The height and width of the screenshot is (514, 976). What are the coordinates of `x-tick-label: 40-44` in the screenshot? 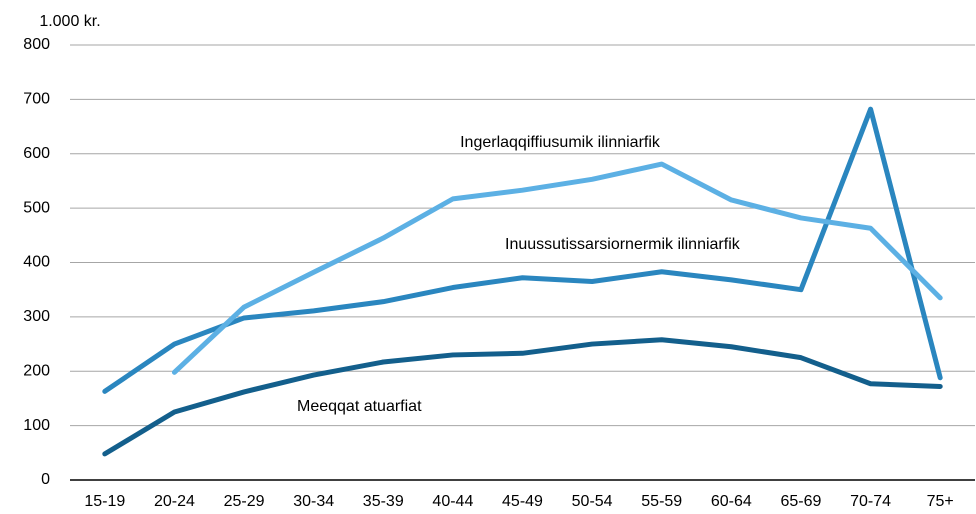 It's located at (452, 501).